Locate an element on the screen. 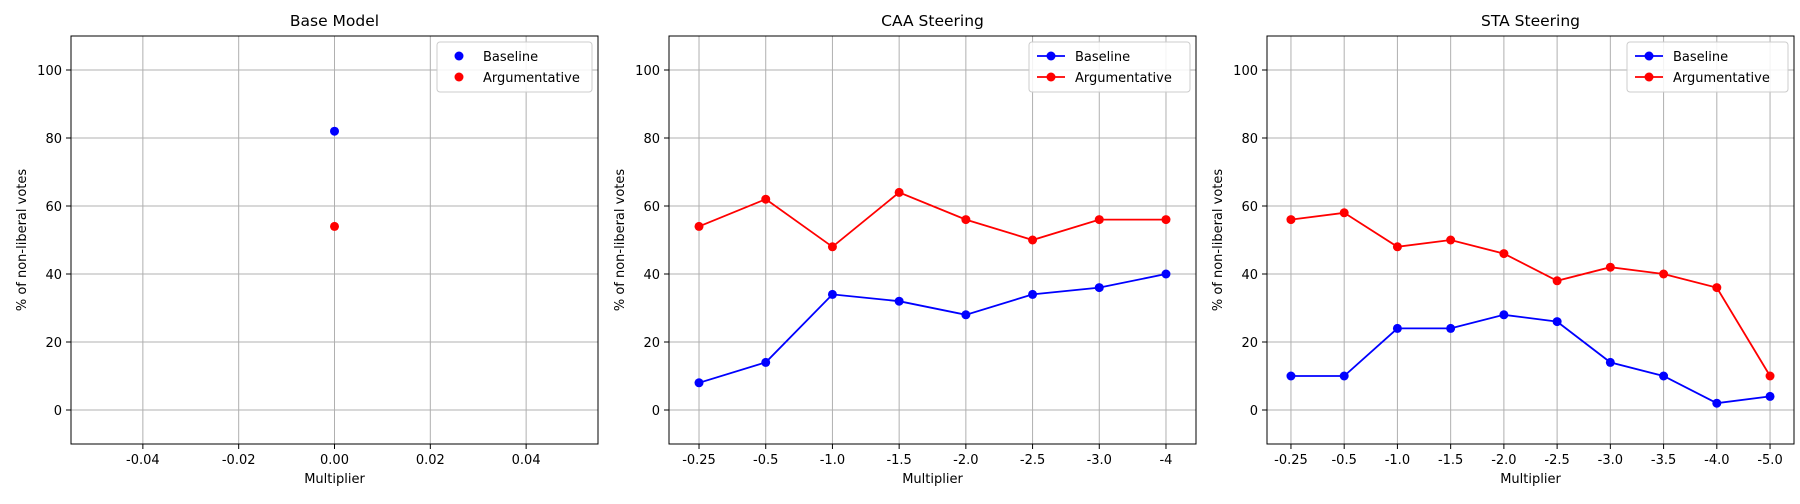 The width and height of the screenshot is (1800, 504). chart-title: STA Steering is located at coordinates (1530, 21).